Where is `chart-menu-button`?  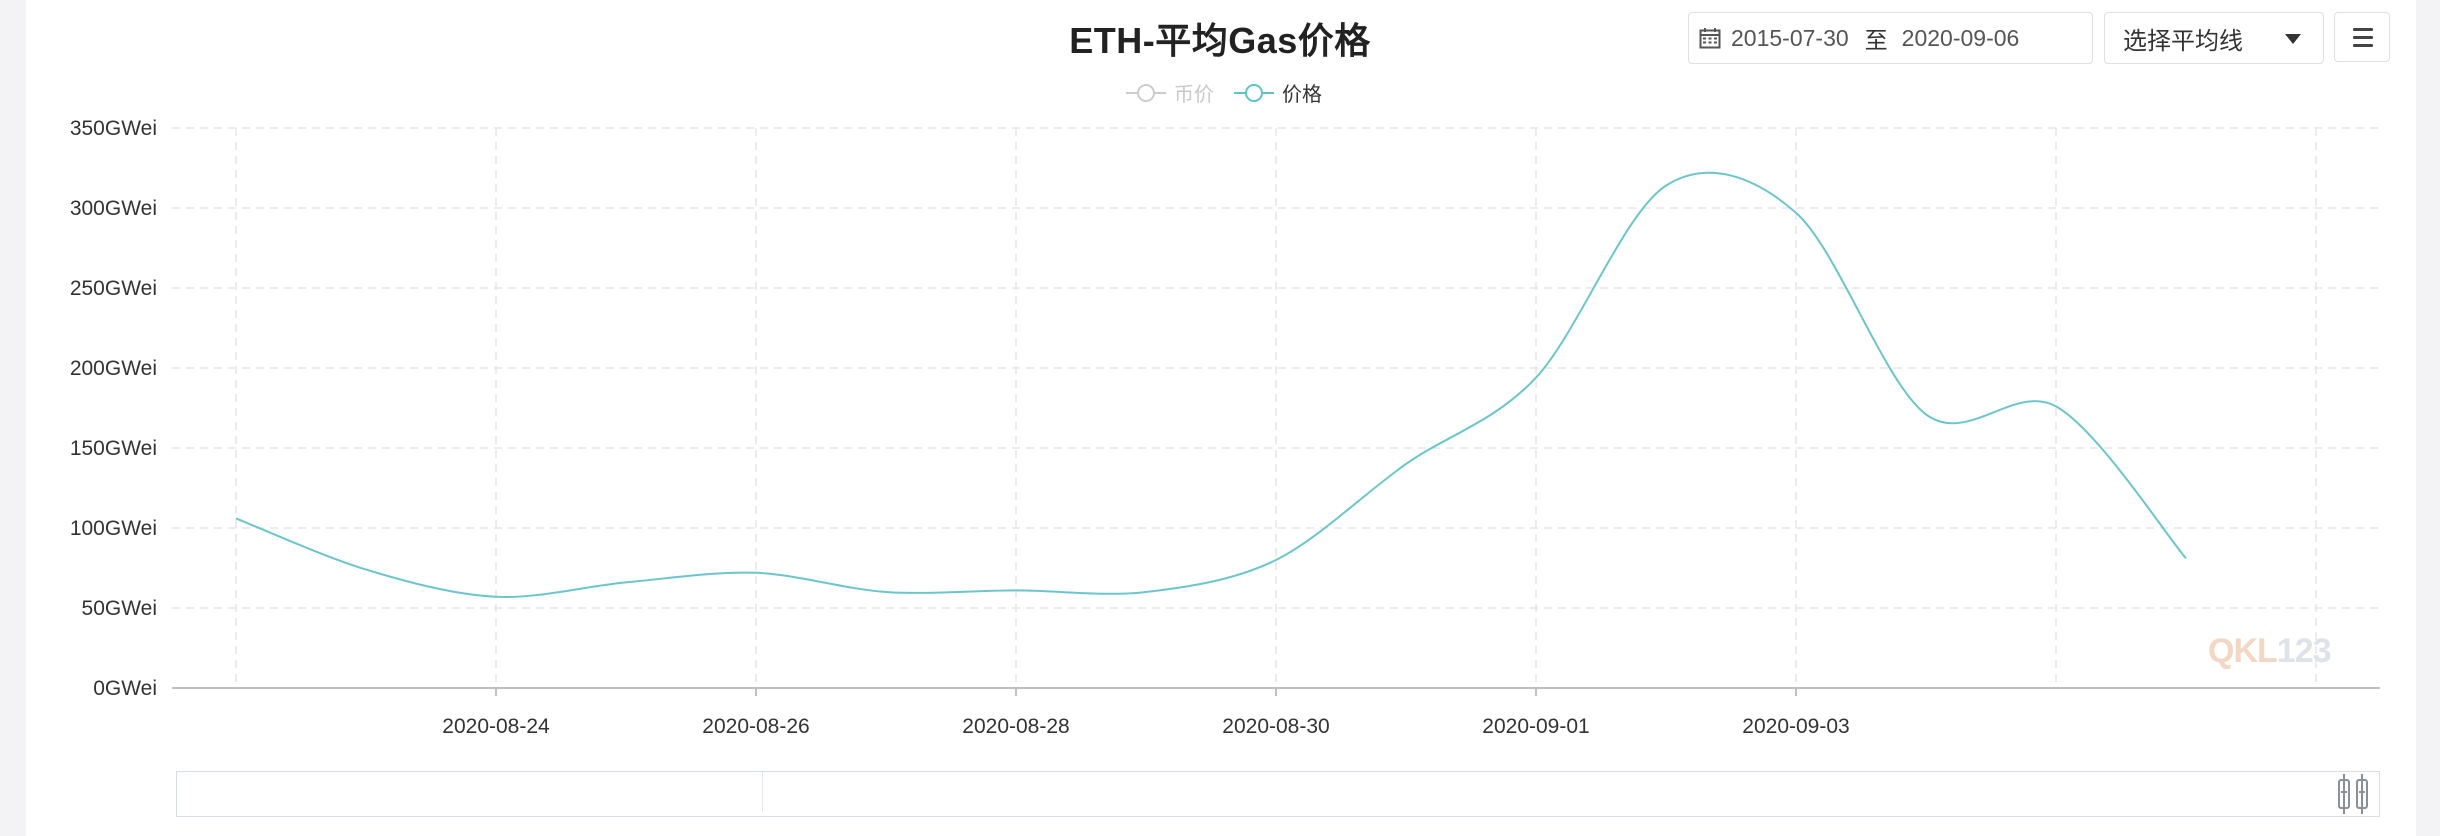
chart-menu-button is located at coordinates (2362, 37).